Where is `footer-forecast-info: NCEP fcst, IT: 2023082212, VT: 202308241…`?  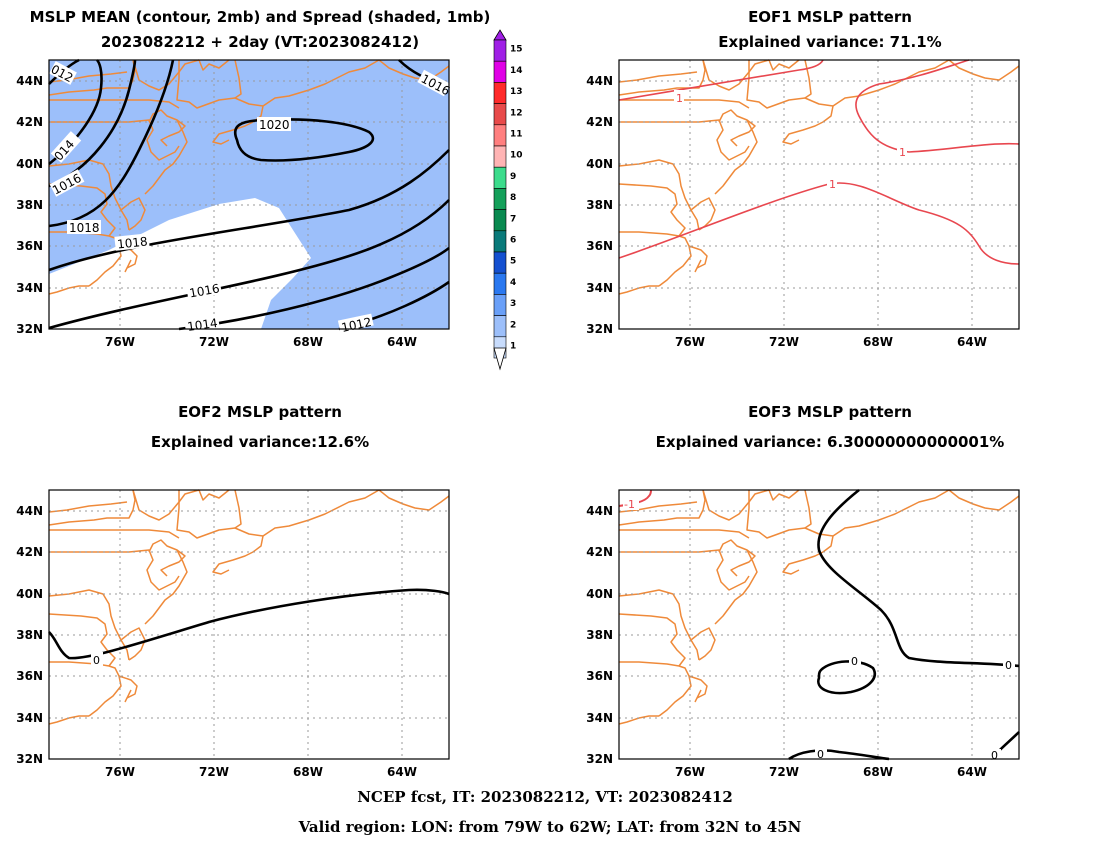
footer-forecast-info: NCEP fcst, IT: 2023082212, VT: 202308241… is located at coordinates (545, 797).